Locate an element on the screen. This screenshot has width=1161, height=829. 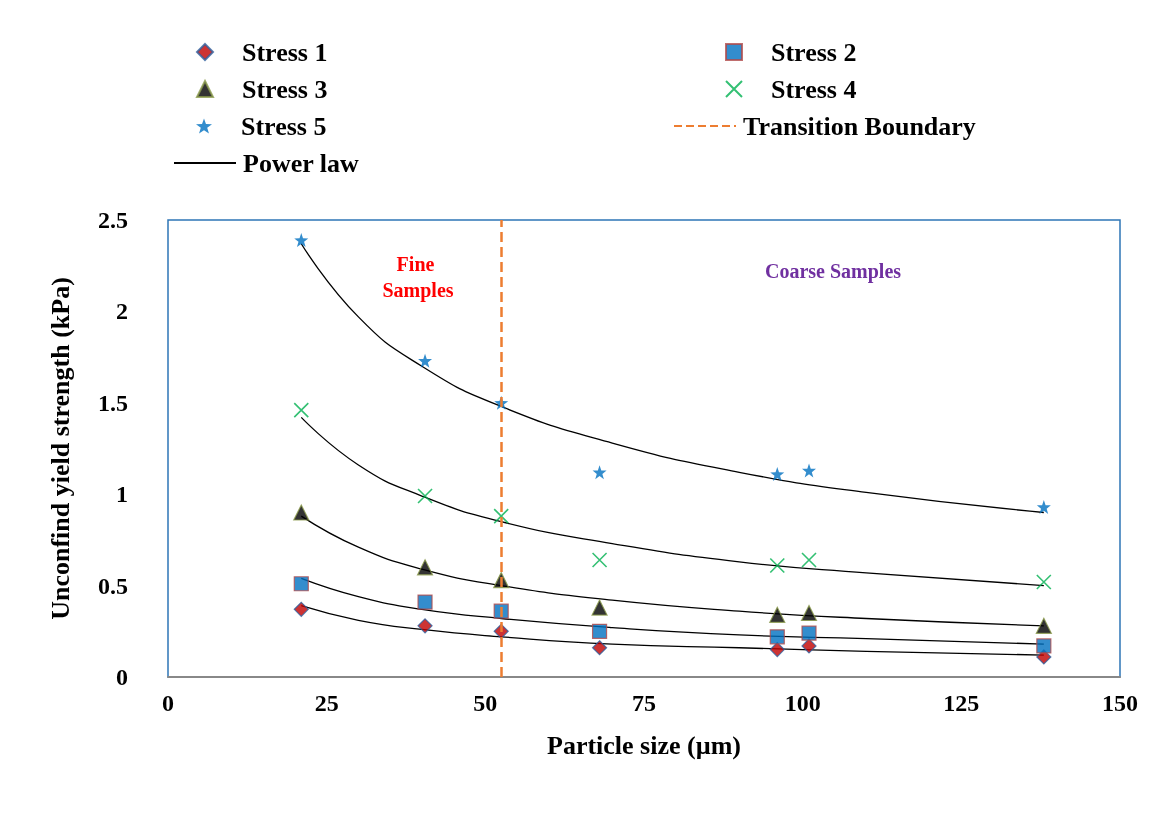
x-tick-label: 25 is located at coordinates (326, 703).